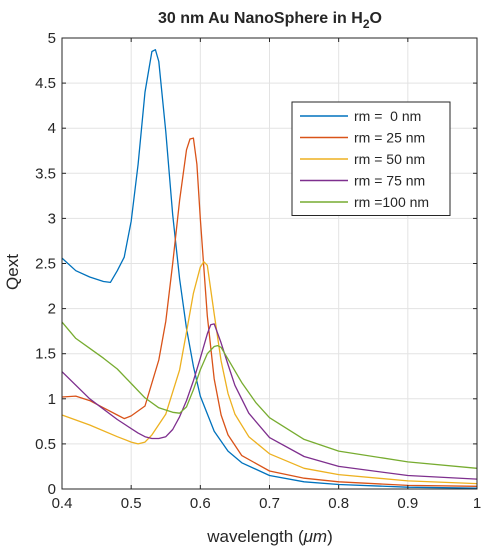  What do you see at coordinates (52, 489) in the screenshot?
I see `y-tick-label: 0` at bounding box center [52, 489].